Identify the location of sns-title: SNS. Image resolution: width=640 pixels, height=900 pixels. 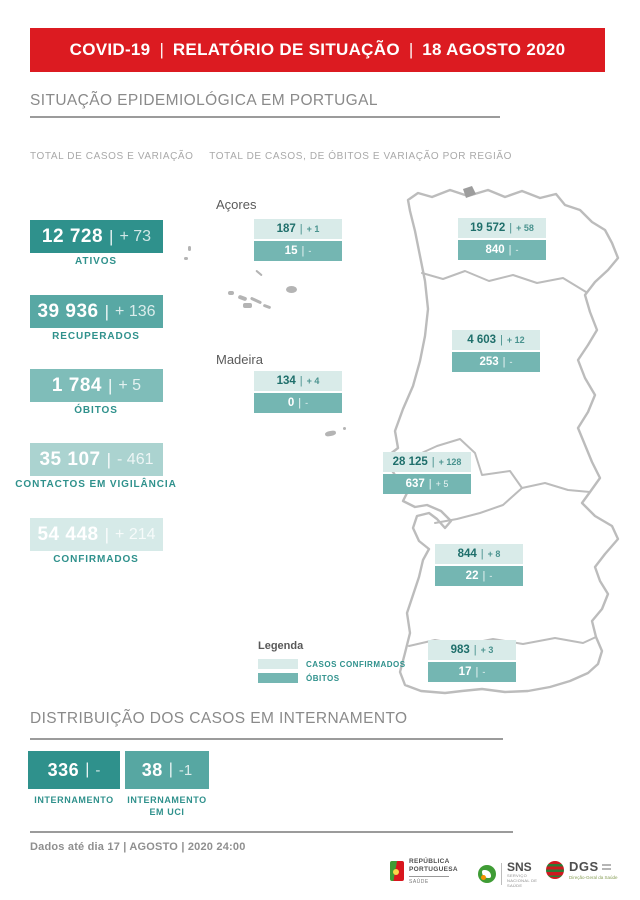
(519, 867).